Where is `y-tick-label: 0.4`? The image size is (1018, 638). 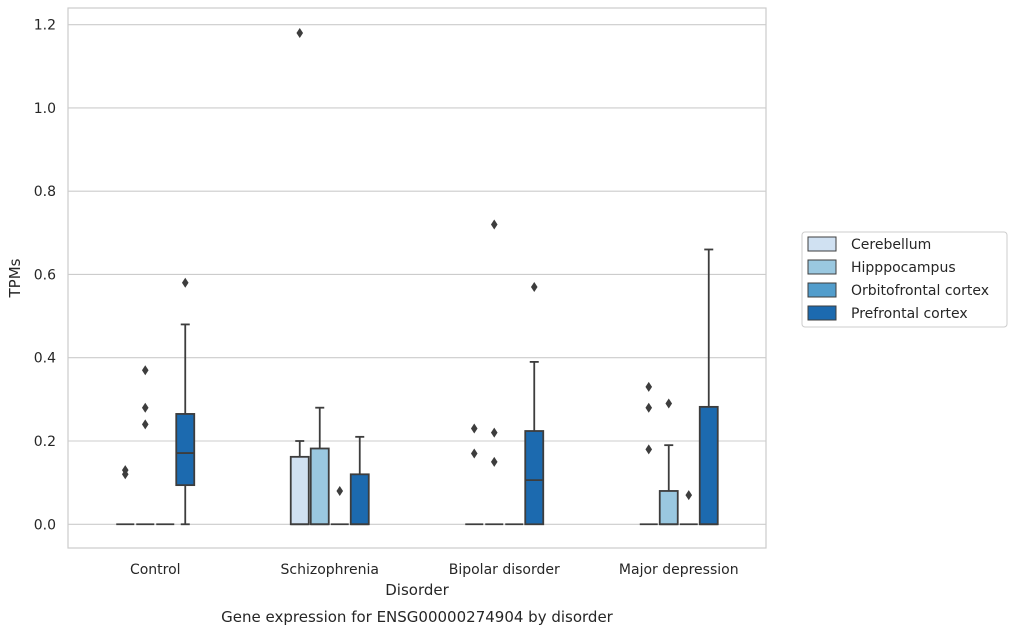 y-tick-label: 0.4 is located at coordinates (45, 359).